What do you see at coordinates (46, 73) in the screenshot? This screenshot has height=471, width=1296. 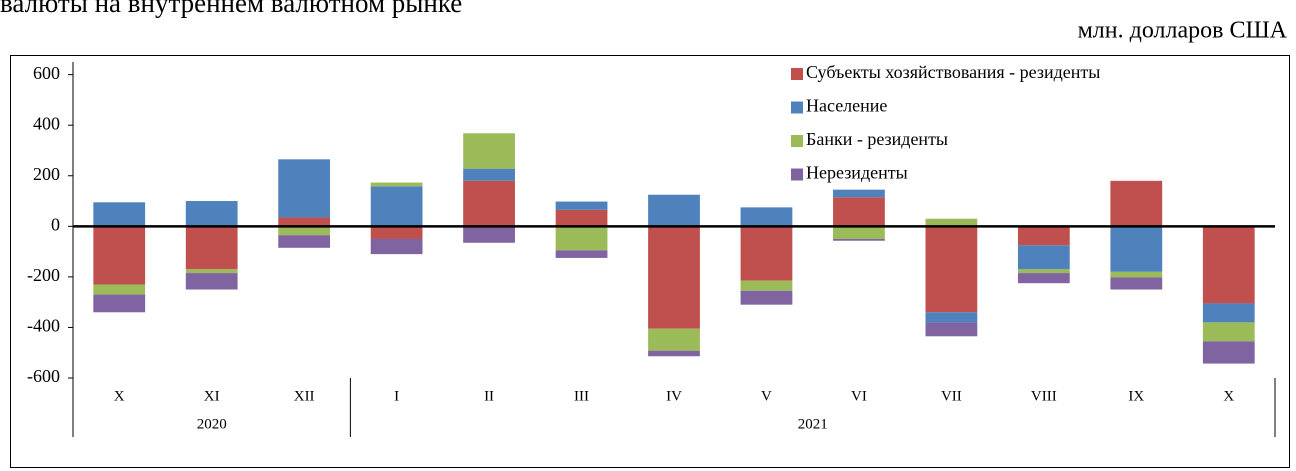 I see `y-tick-label: 600` at bounding box center [46, 73].